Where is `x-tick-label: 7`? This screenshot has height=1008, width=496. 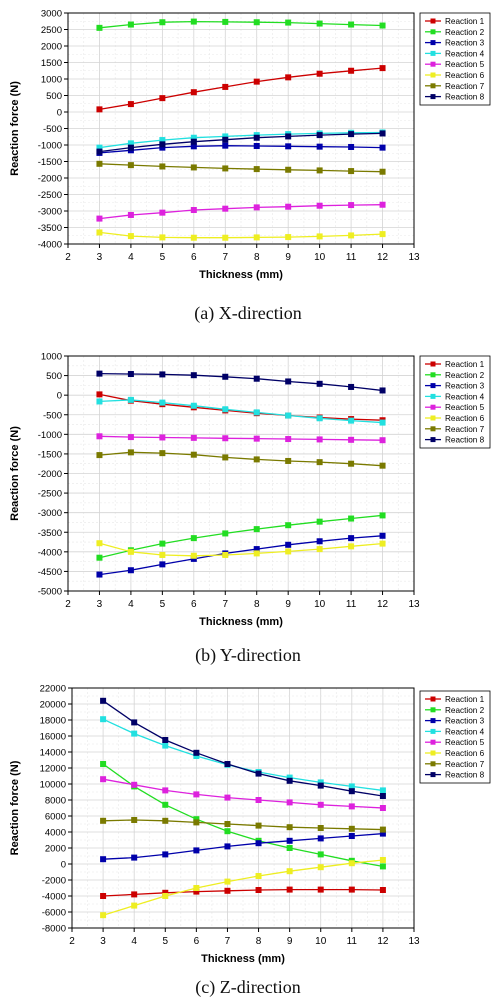
x-tick-label: 7 is located at coordinates (225, 257).